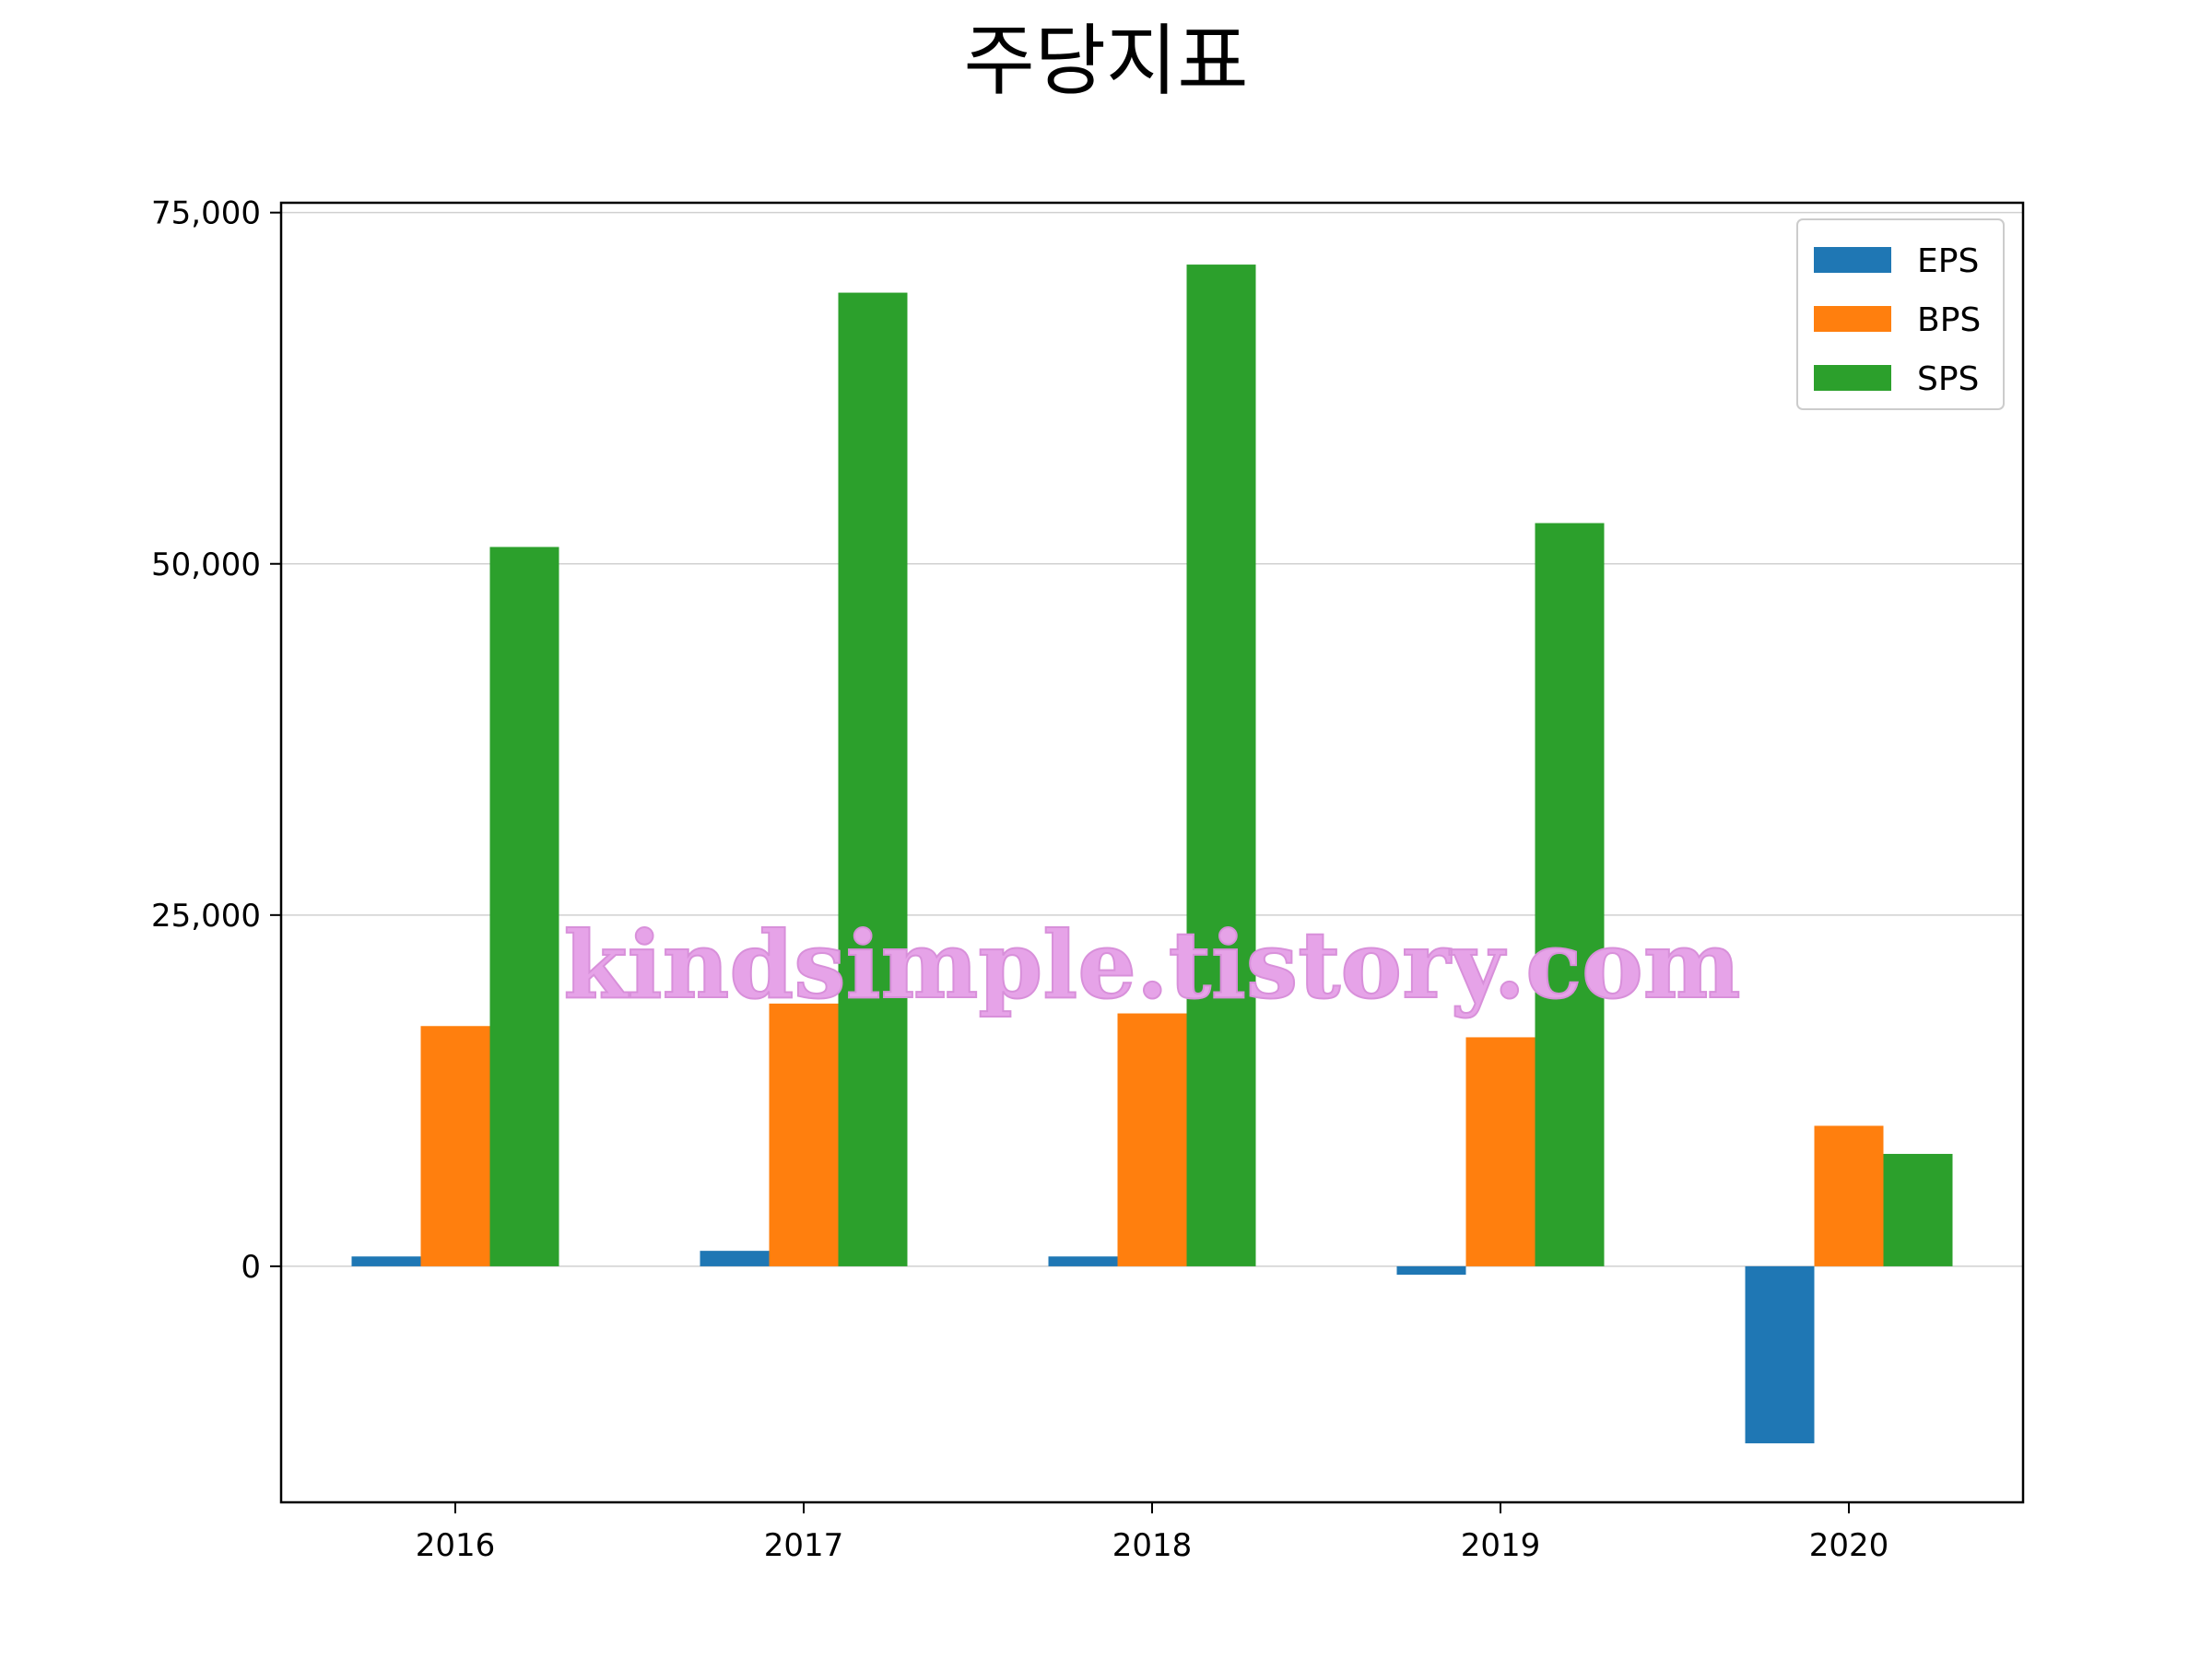 The image size is (2212, 1659). Describe the element at coordinates (1948, 379) in the screenshot. I see `legend-label-sps: SPS` at that location.